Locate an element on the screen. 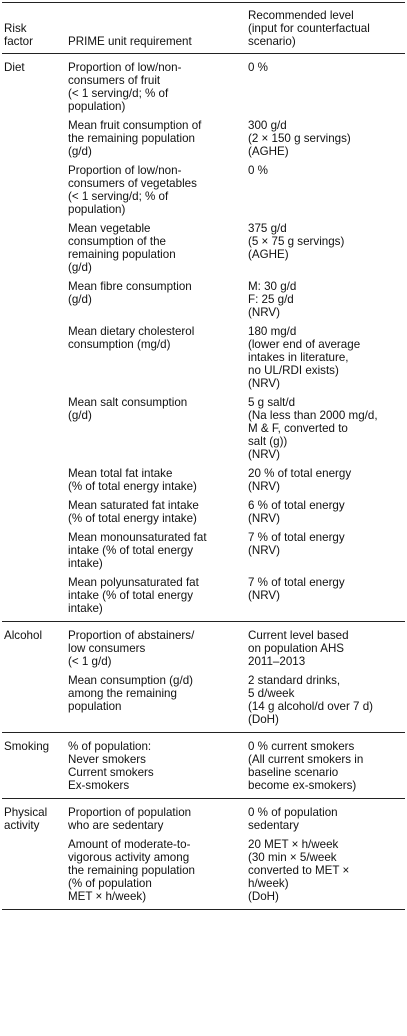 The height and width of the screenshot is (1036, 407). cell-line: Mean saturated fat intake is located at coordinates (133, 505).